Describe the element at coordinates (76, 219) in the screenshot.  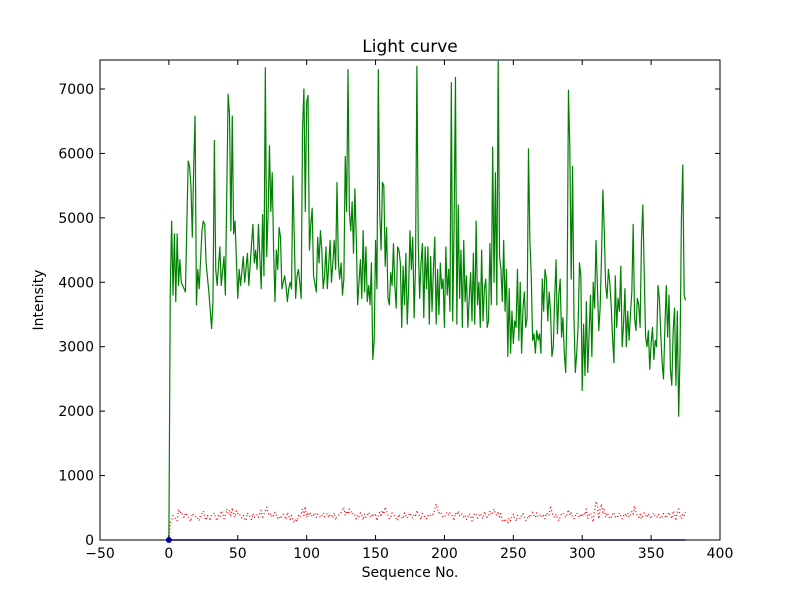
I see `y-tick-label: 5000` at that location.